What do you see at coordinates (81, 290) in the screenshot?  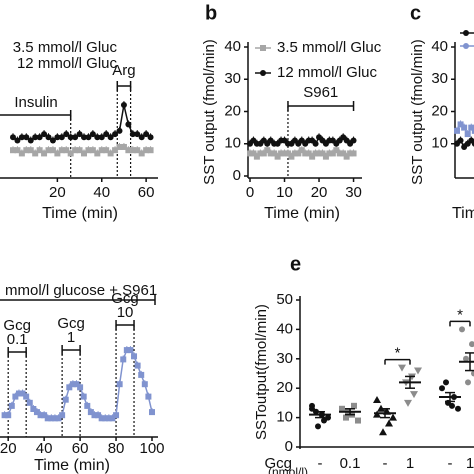 I see `header: mmol/l glucose + S961` at bounding box center [81, 290].